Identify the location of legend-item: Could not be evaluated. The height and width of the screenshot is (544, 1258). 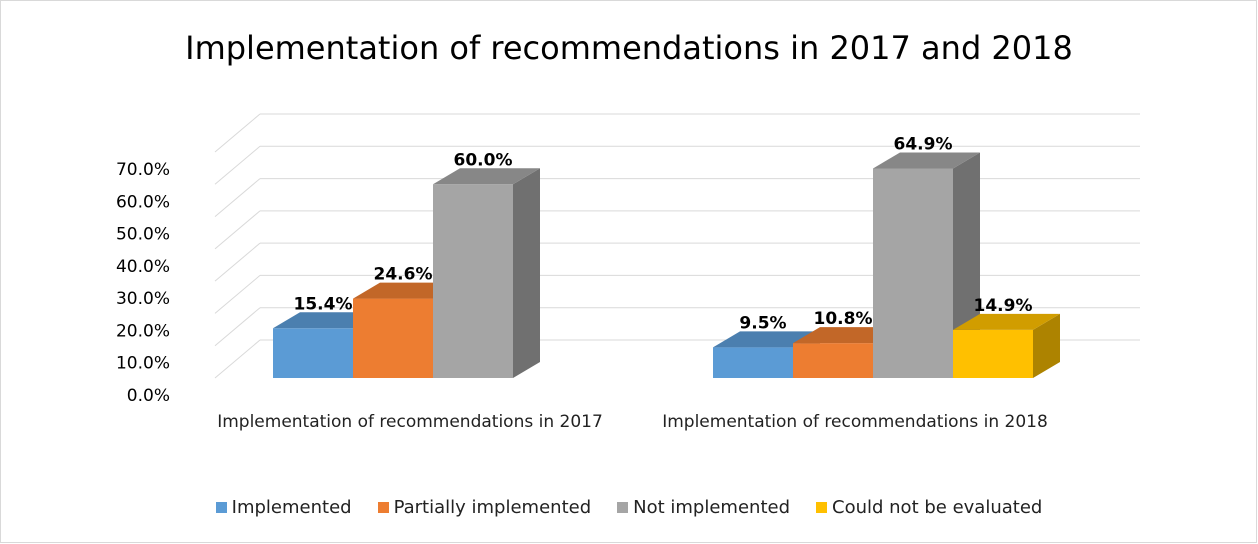
(929, 507).